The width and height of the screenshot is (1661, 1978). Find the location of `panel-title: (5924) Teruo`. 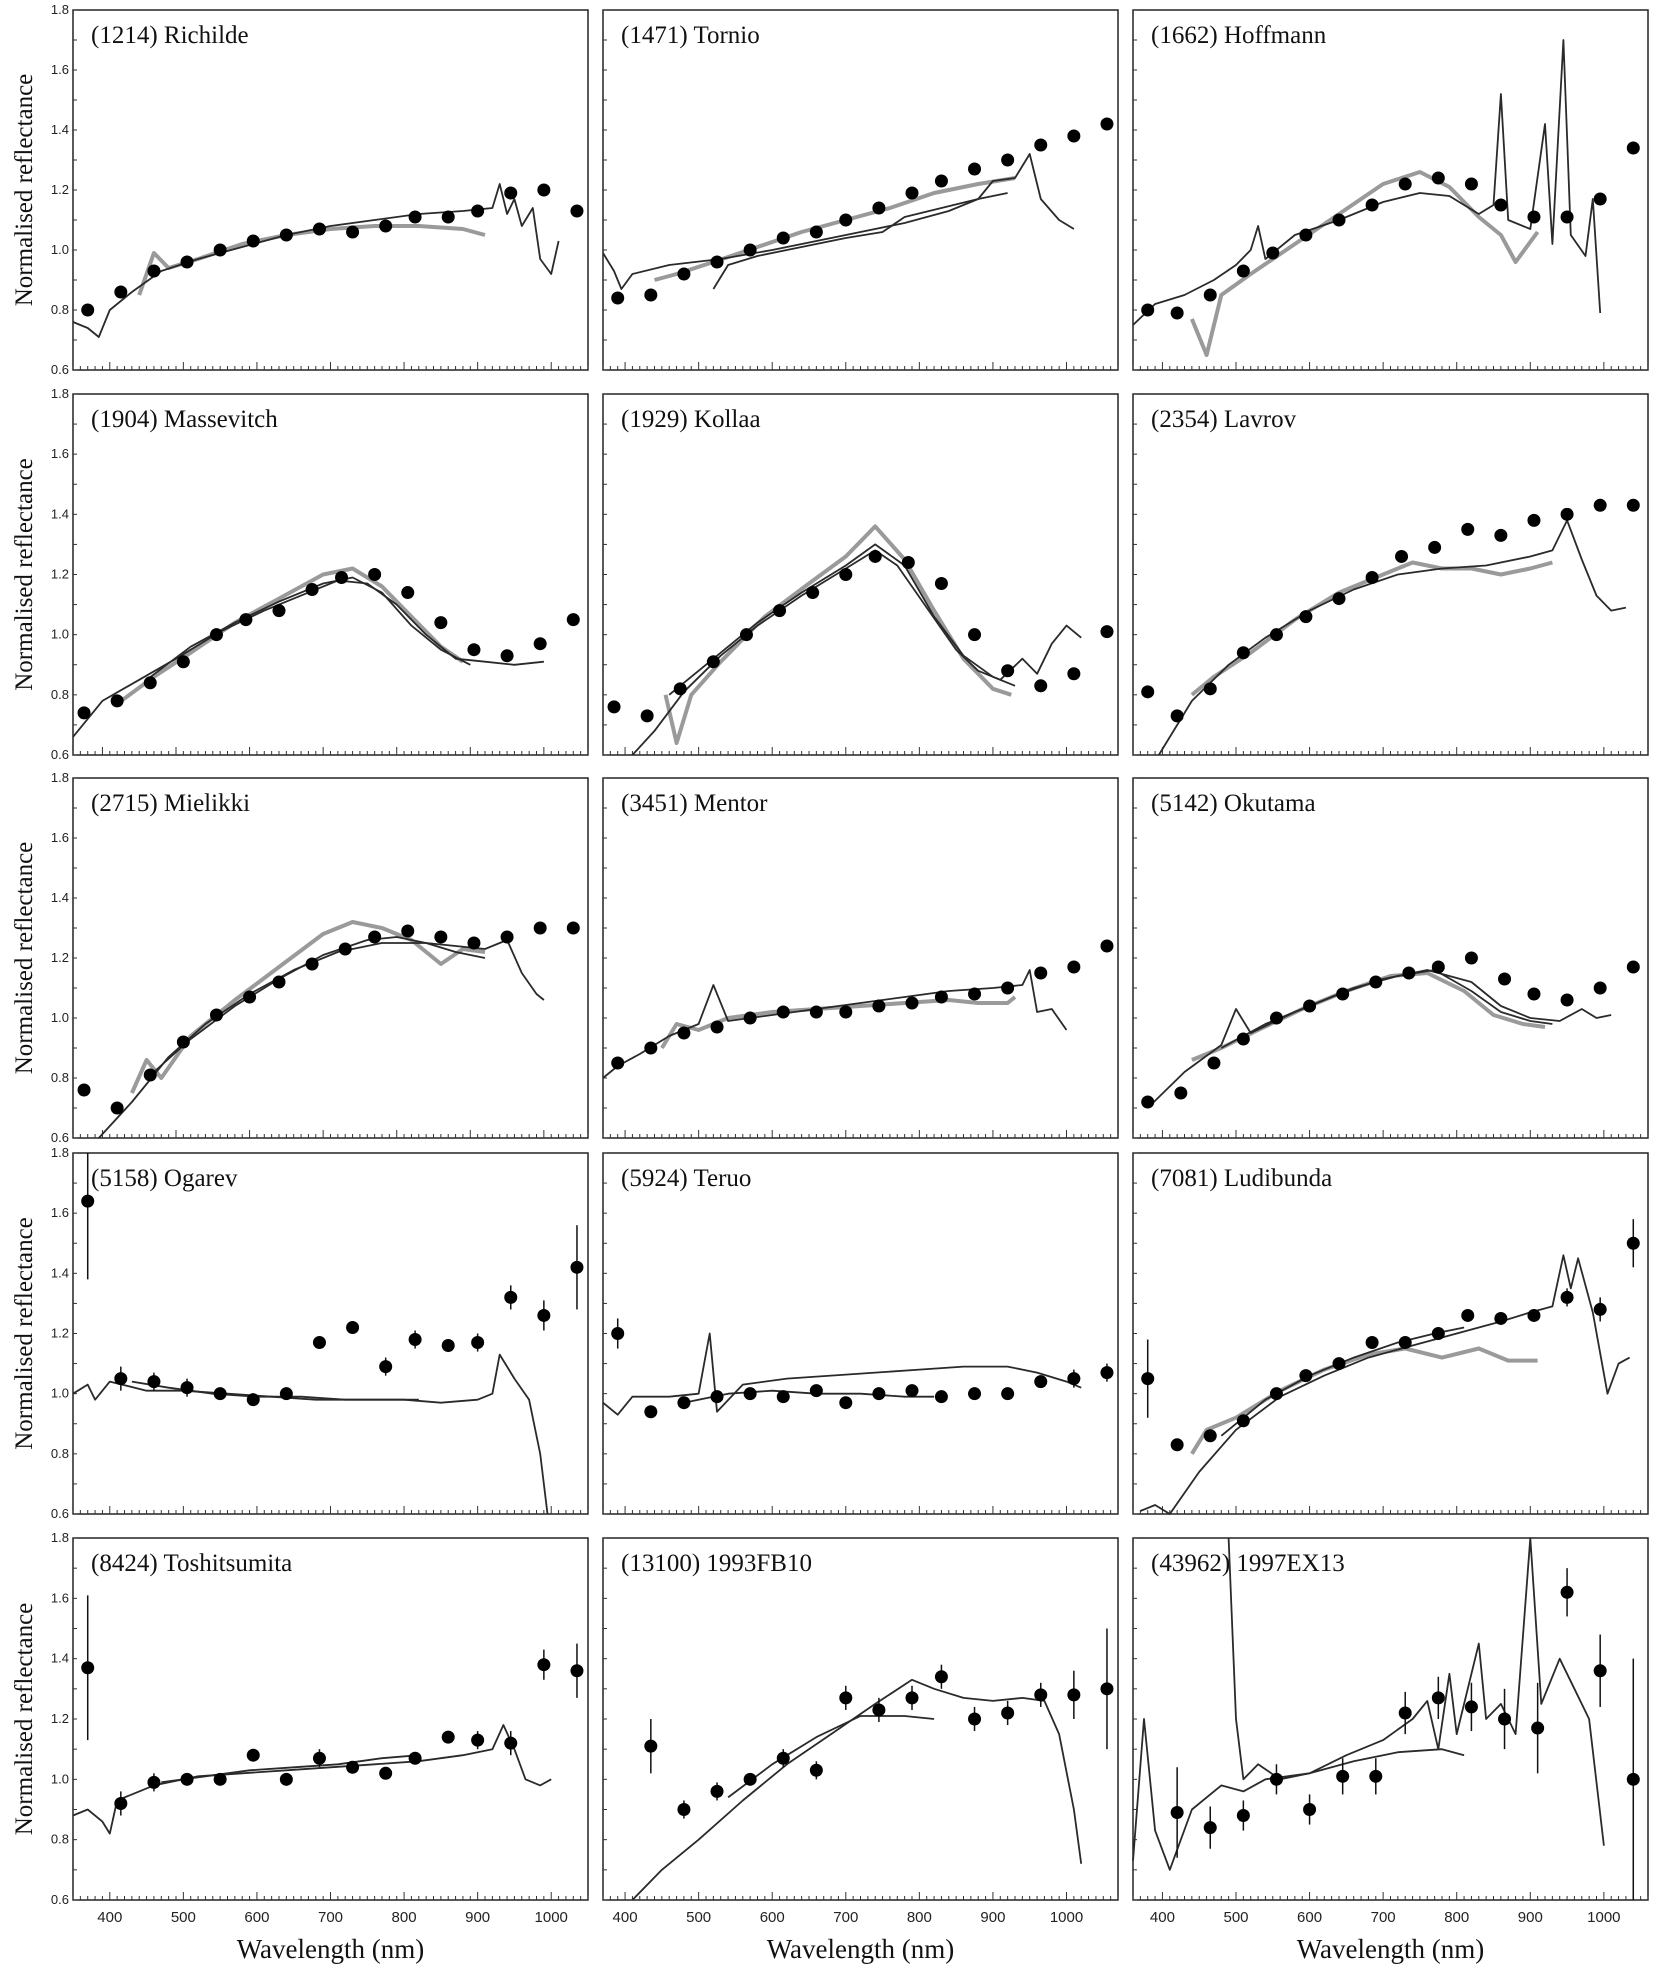

panel-title: (5924) Teruo is located at coordinates (686, 1178).